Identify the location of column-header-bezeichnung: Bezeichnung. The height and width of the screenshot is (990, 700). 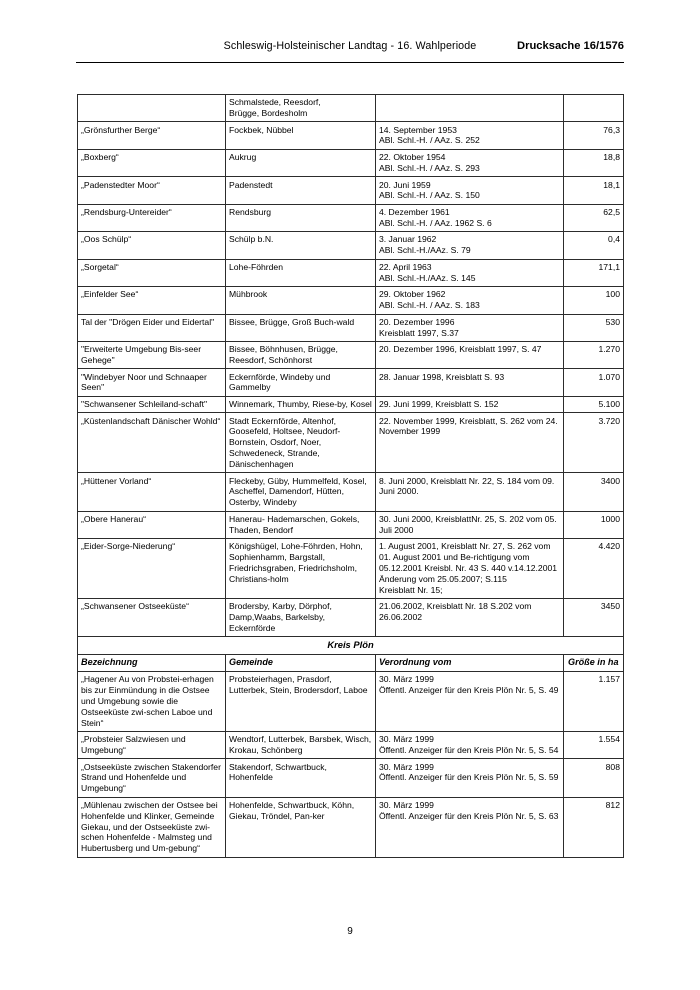
(151, 663).